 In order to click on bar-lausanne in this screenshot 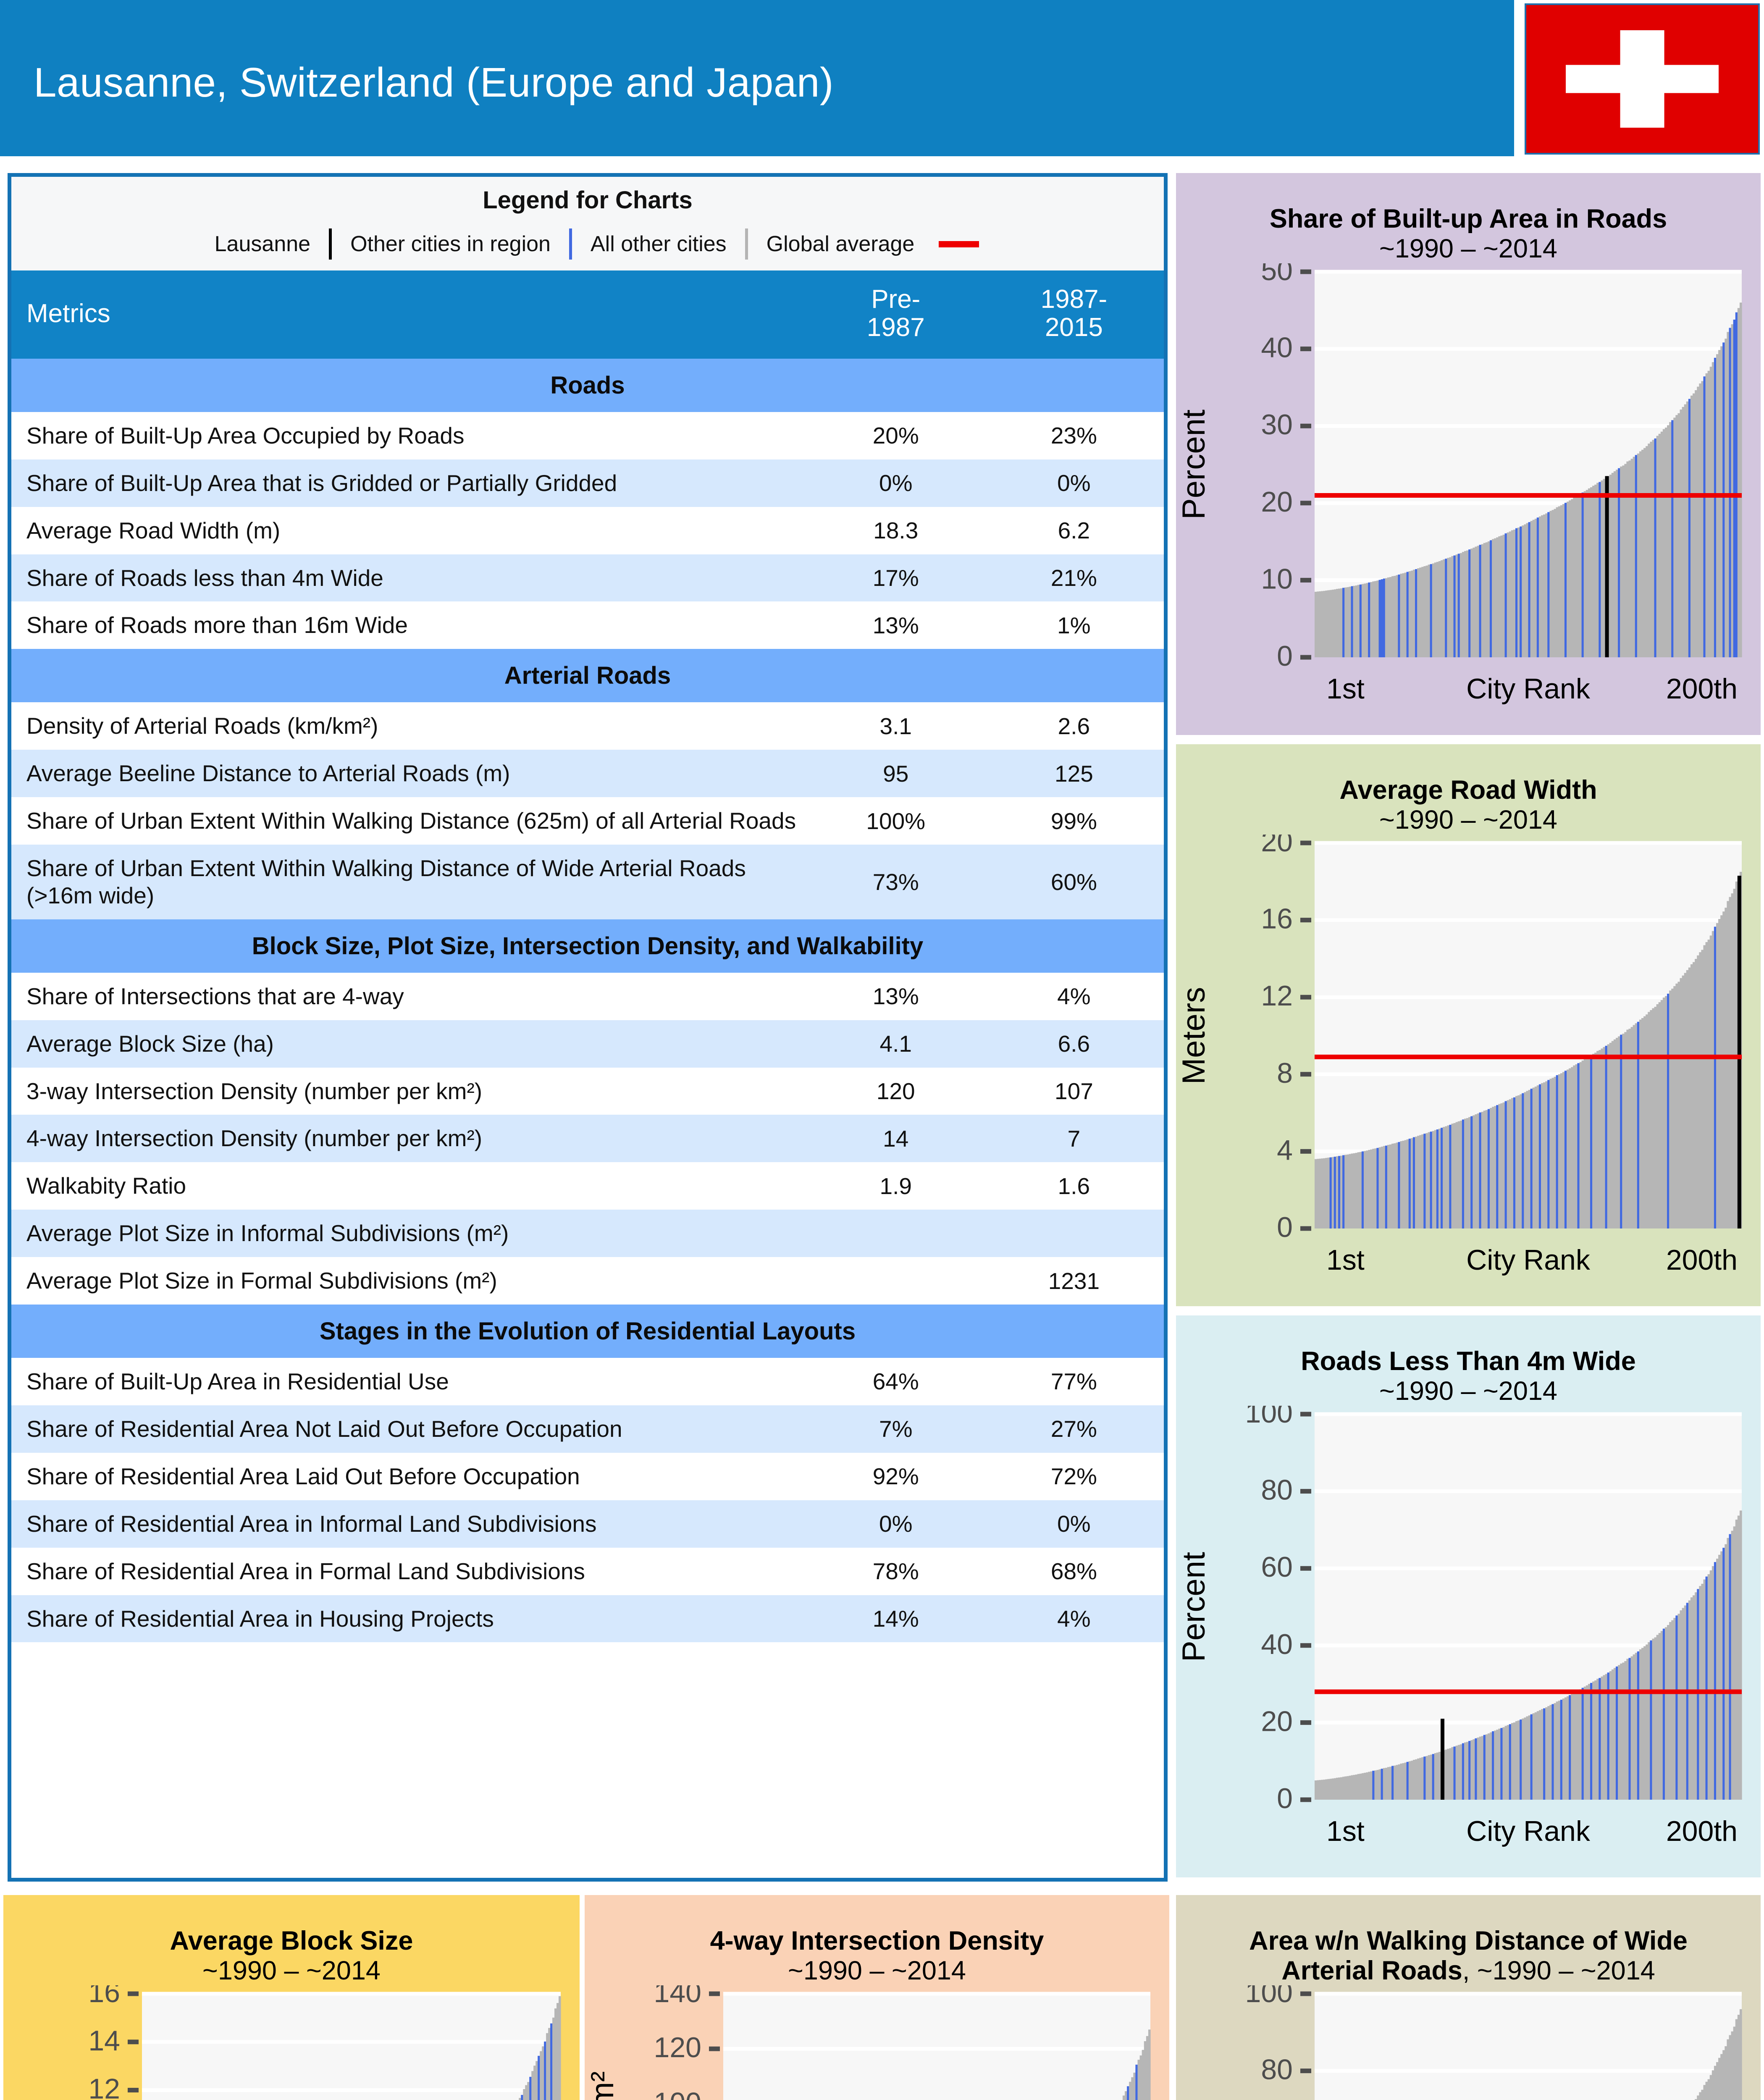, I will do `click(1607, 567)`.